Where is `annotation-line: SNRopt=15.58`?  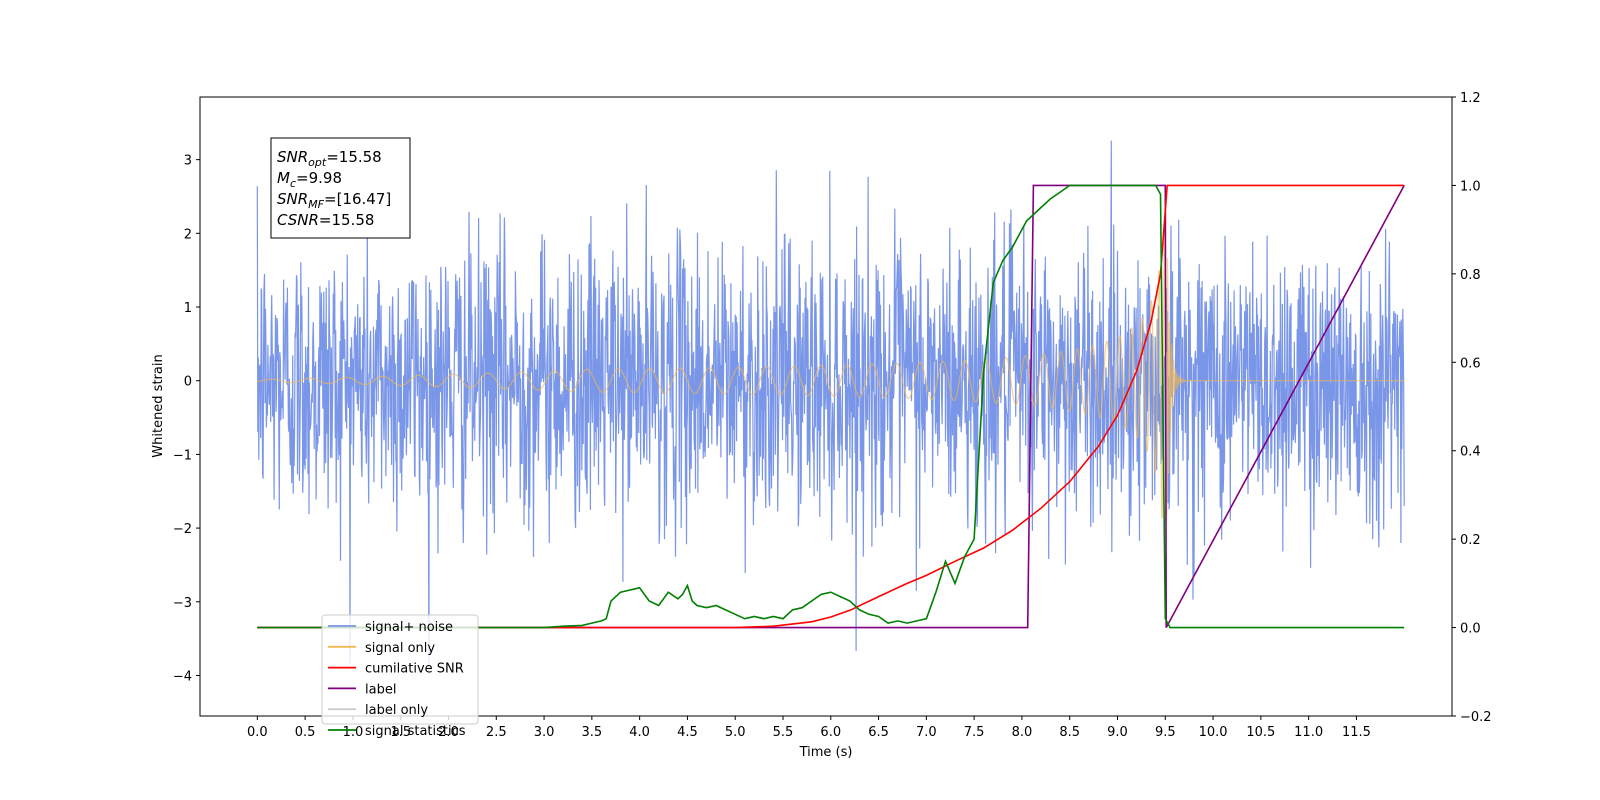
annotation-line: SNRopt=15.58 is located at coordinates (329, 158).